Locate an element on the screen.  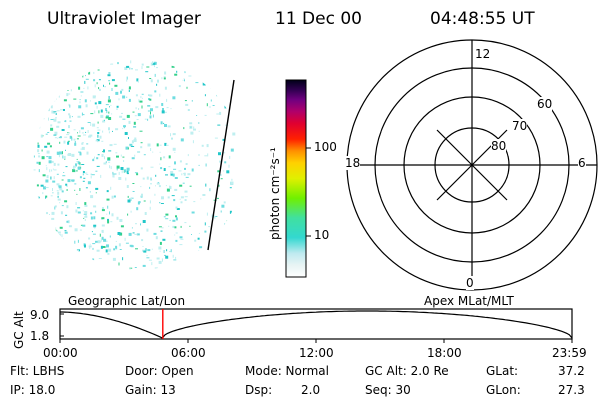
image-edge-line is located at coordinates (221, 165).